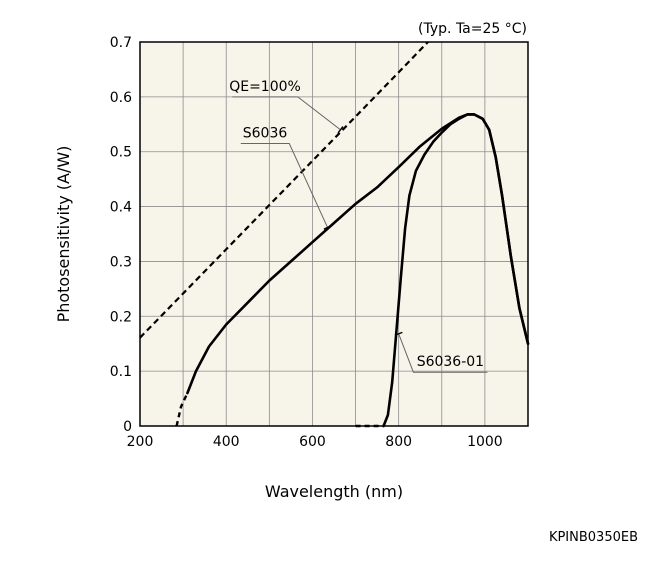 The width and height of the screenshot is (666, 562). Describe the element at coordinates (593, 537) in the screenshot. I see `figure-code: KPINB0350EB` at that location.